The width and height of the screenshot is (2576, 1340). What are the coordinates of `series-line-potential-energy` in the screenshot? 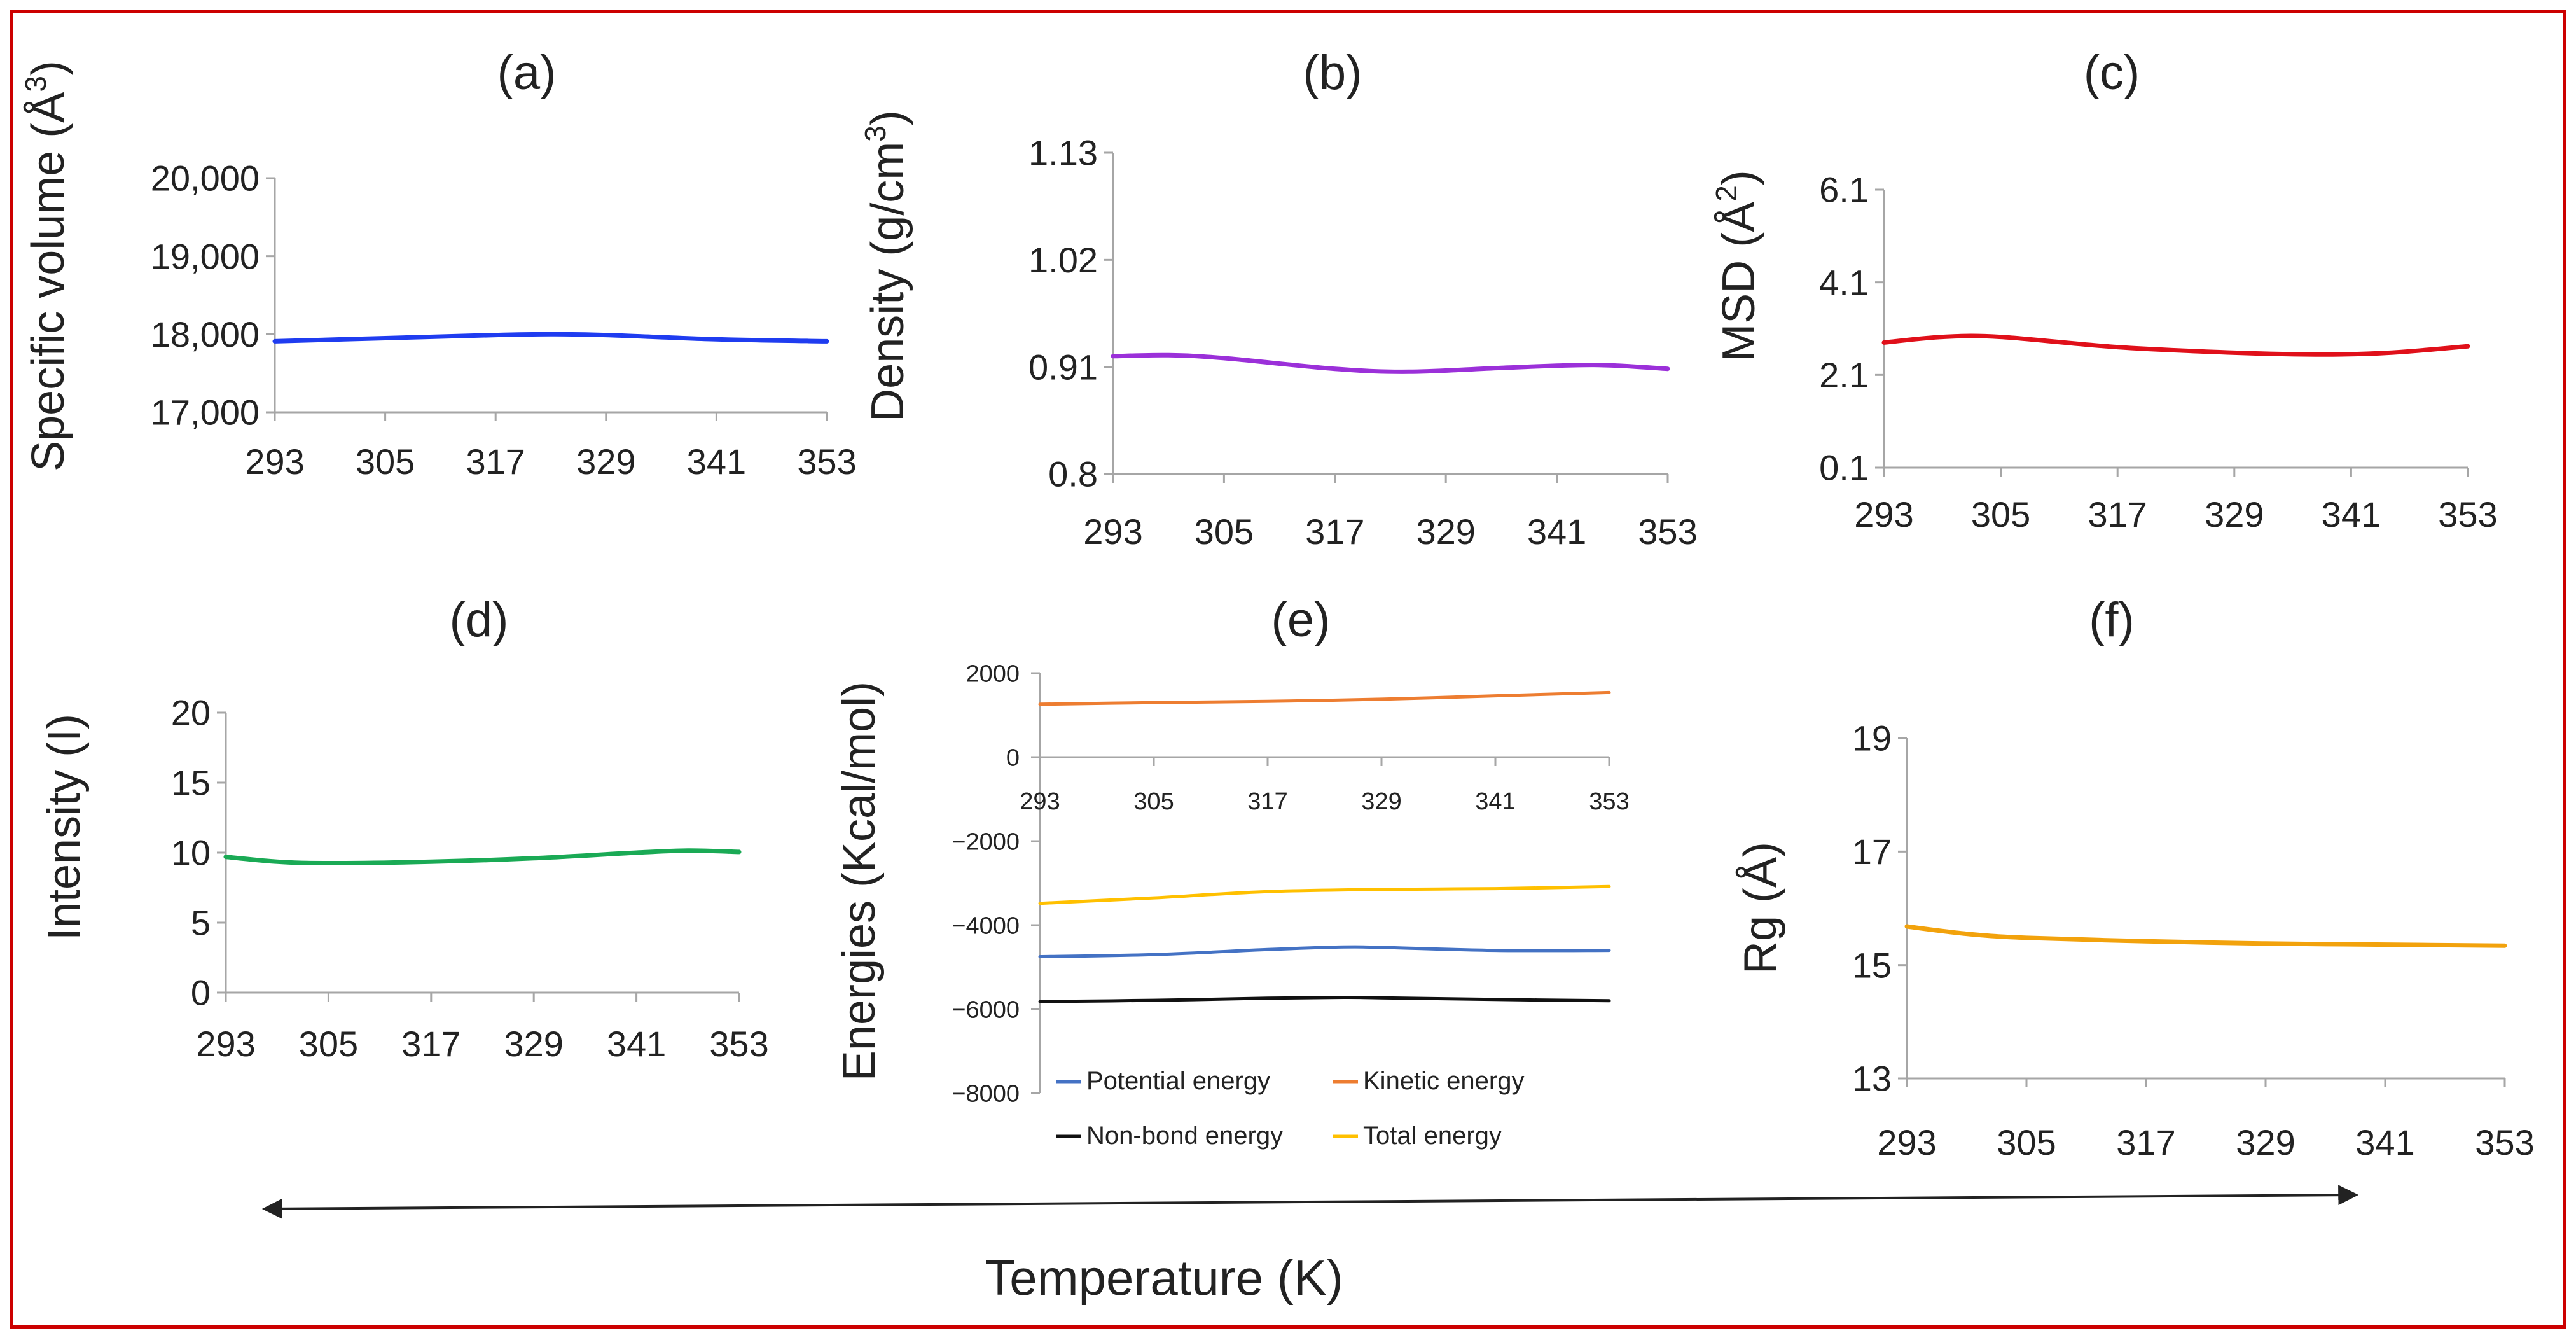 It's located at (1324, 951).